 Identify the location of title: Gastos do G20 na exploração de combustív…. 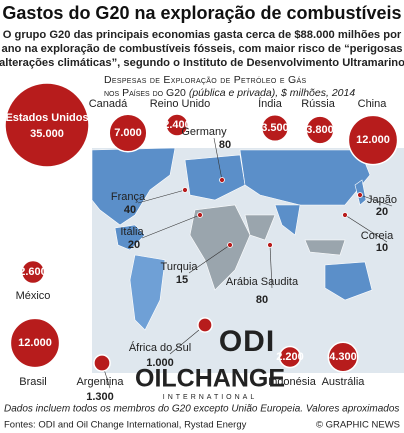
(201, 13).